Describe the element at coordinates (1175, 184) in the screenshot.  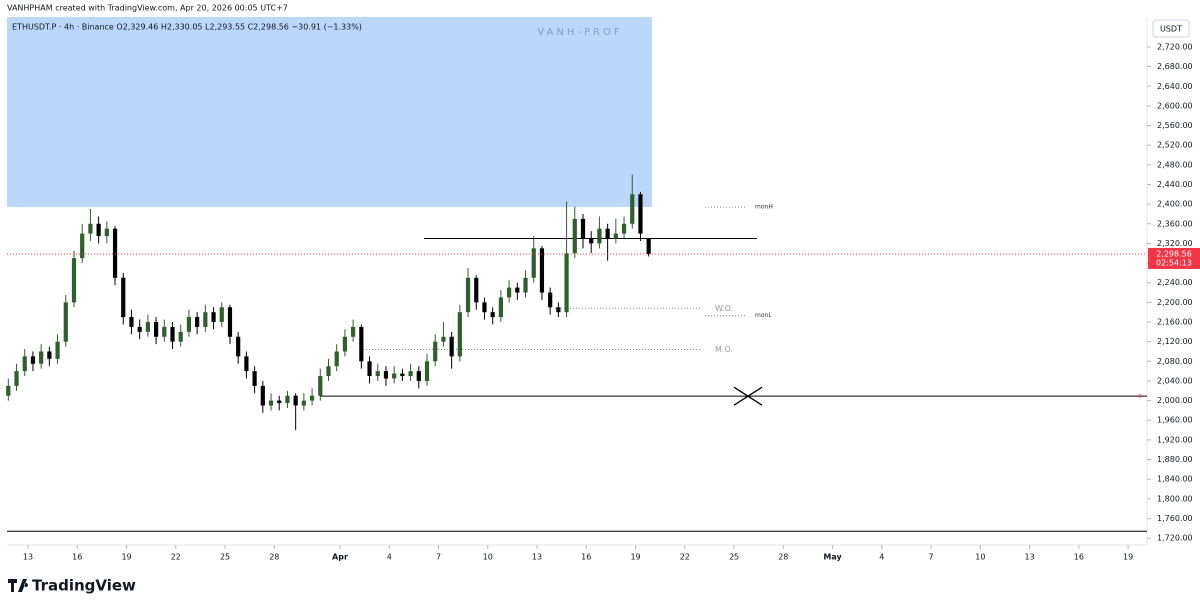
I see `y-tick-label: 2,440.00` at that location.